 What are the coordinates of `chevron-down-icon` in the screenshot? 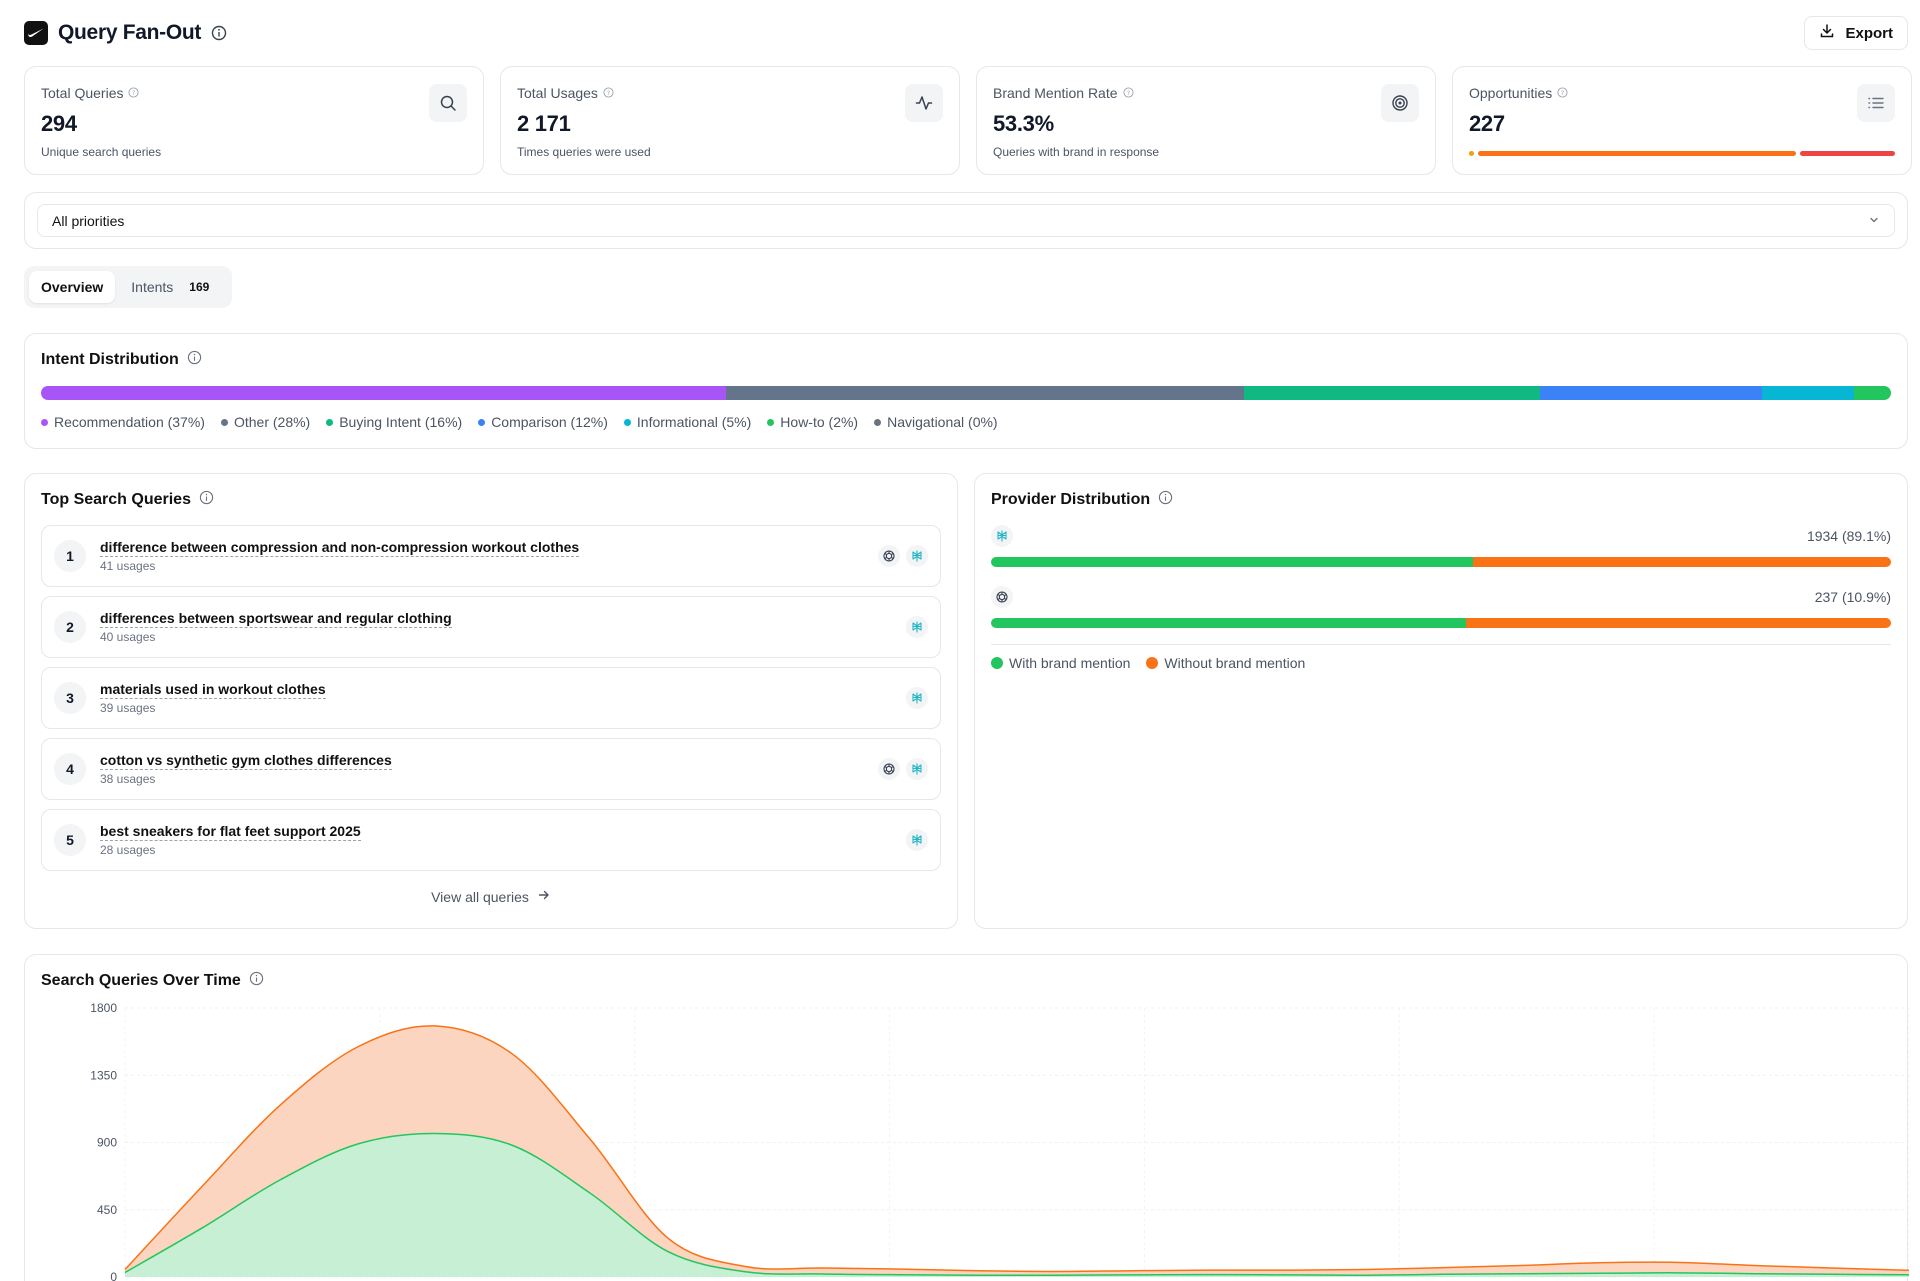 It's located at (1874, 221).